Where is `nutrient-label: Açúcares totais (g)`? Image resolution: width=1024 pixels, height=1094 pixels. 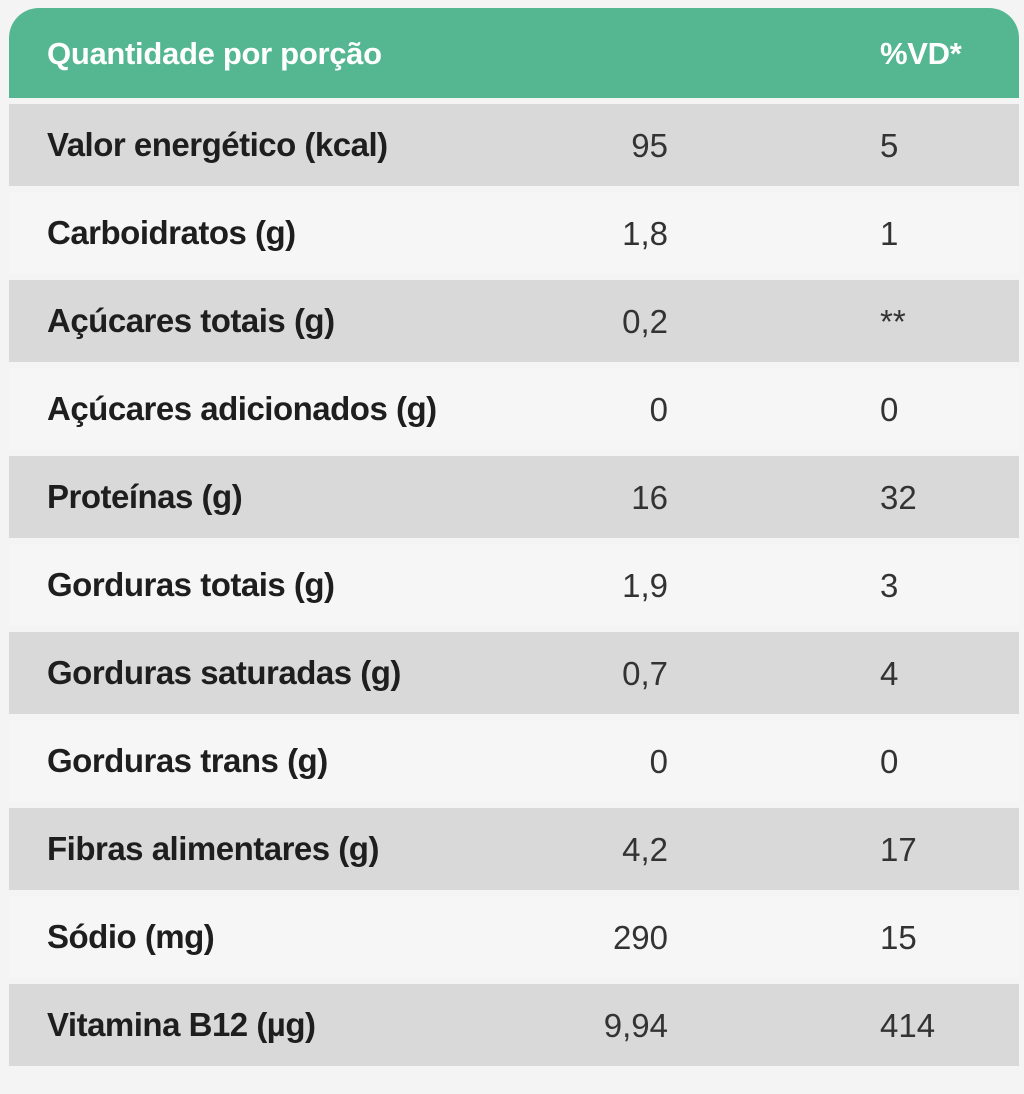
nutrient-label: Açúcares totais (g) is located at coordinates (191, 320).